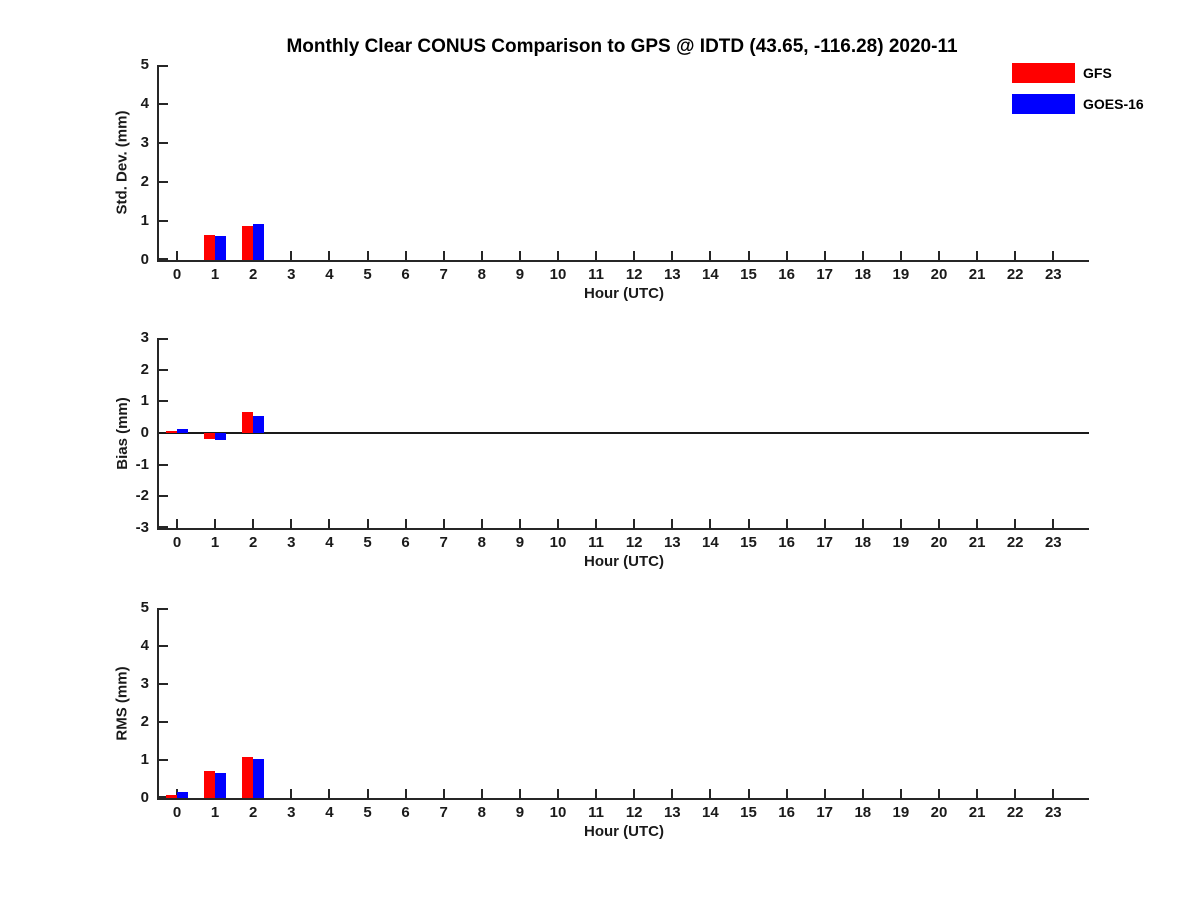 The width and height of the screenshot is (1200, 900). What do you see at coordinates (329, 542) in the screenshot?
I see `x-tick-label-4: 4` at bounding box center [329, 542].